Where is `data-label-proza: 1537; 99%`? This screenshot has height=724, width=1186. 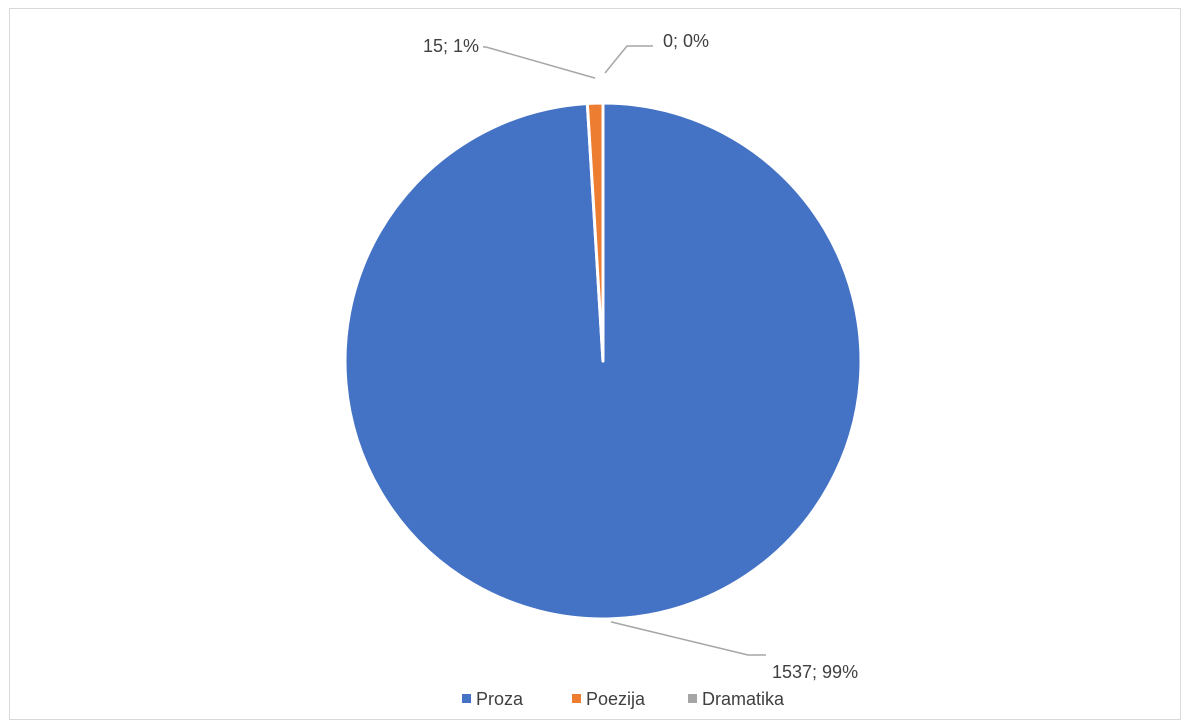
data-label-proza: 1537; 99% is located at coordinates (815, 672).